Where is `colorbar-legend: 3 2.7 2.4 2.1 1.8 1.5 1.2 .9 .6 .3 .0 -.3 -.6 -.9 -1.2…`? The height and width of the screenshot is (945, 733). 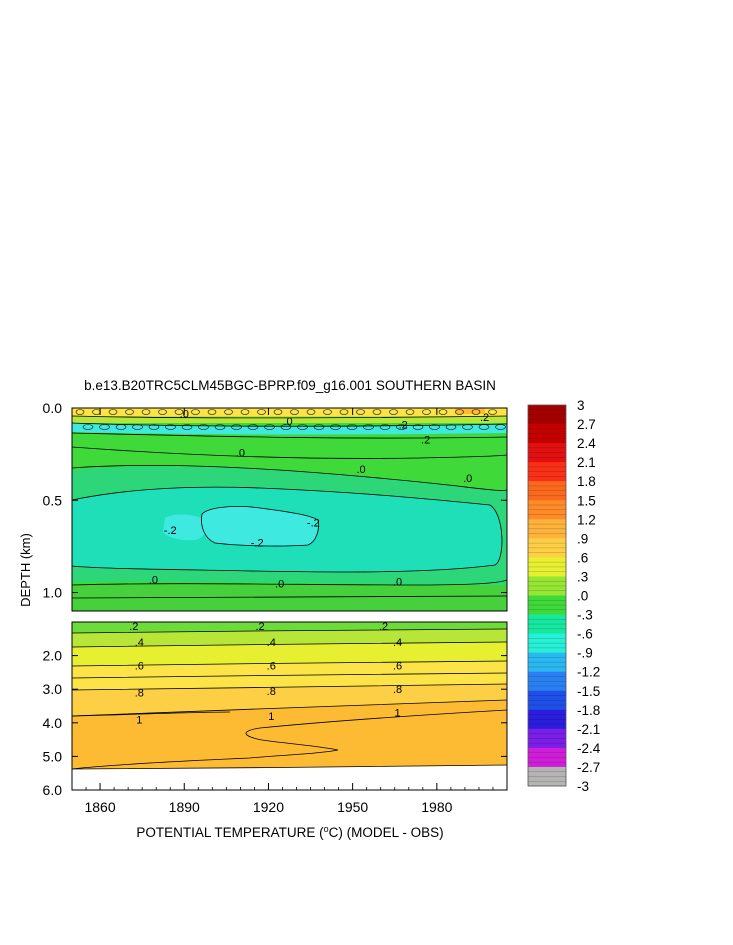 colorbar-legend: 3 2.7 2.4 2.1 1.8 1.5 1.2 .9 .6 .3 .0 -.3 -.6 -.9 -1.2… is located at coordinates (564, 596).